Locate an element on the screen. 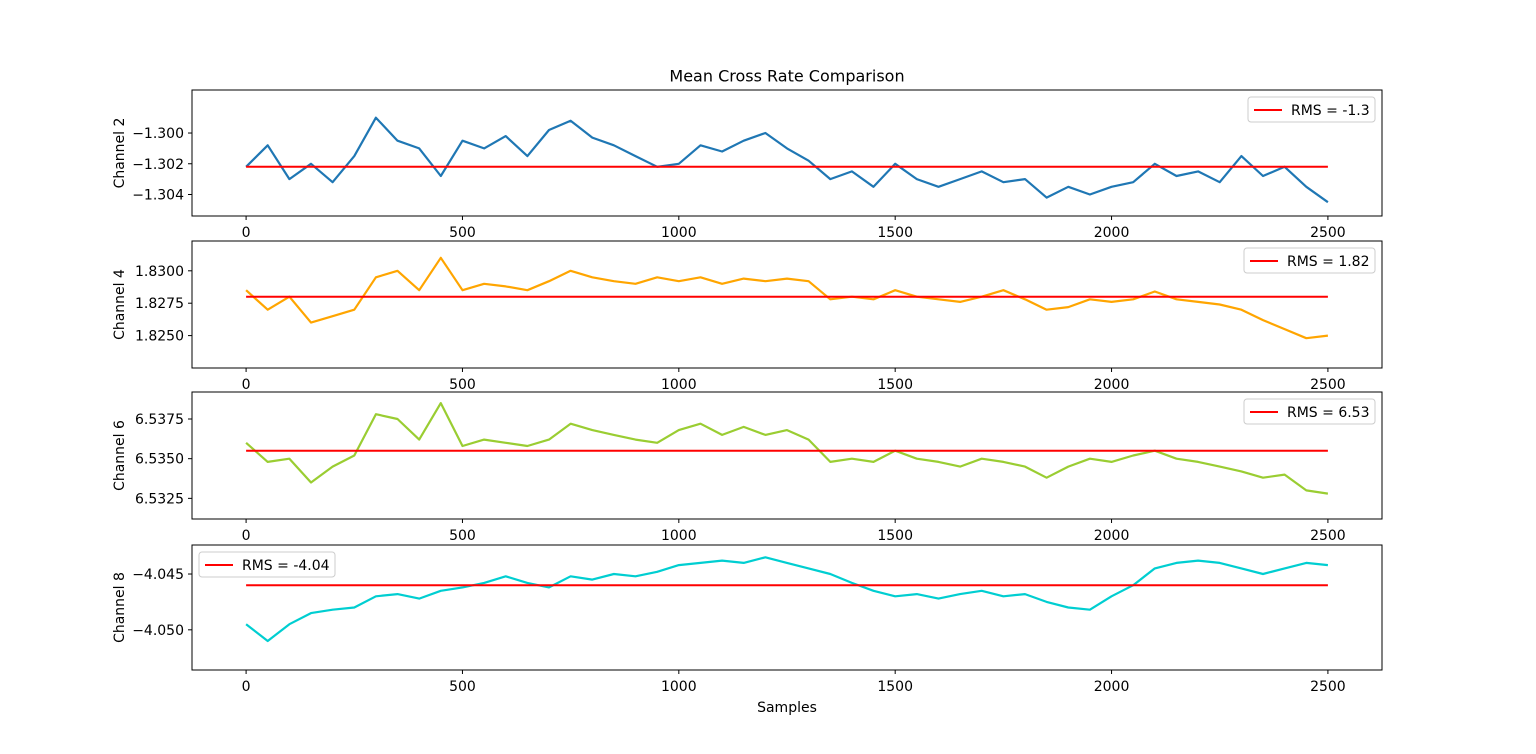  y-axis-label: Channel 8 is located at coordinates (120, 607).